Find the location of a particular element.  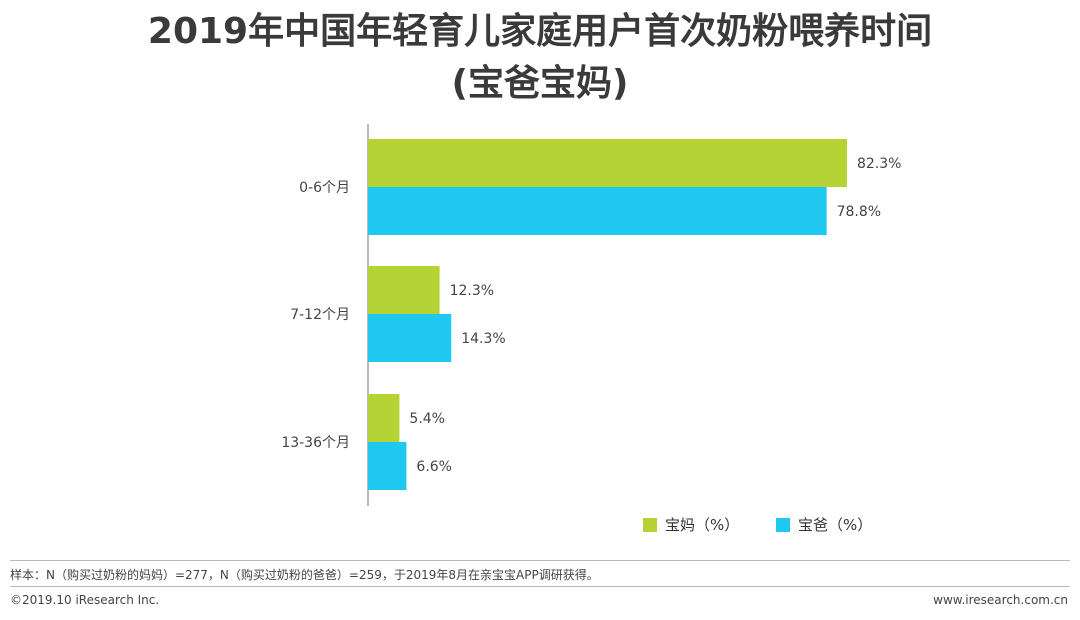

category-label: 7-12个月 is located at coordinates (320, 315).